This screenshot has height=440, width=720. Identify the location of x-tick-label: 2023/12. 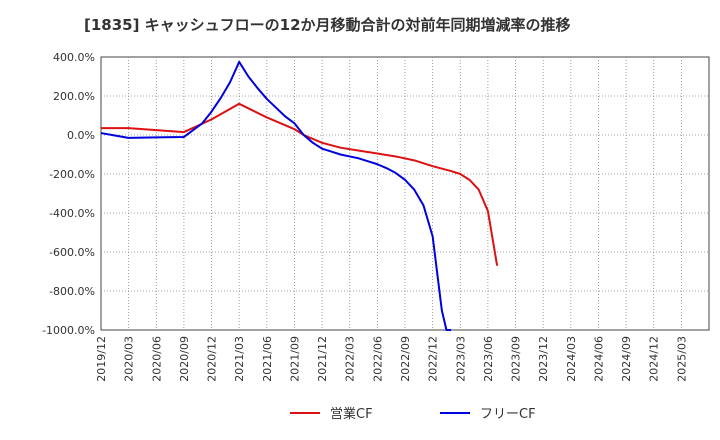
(543, 359).